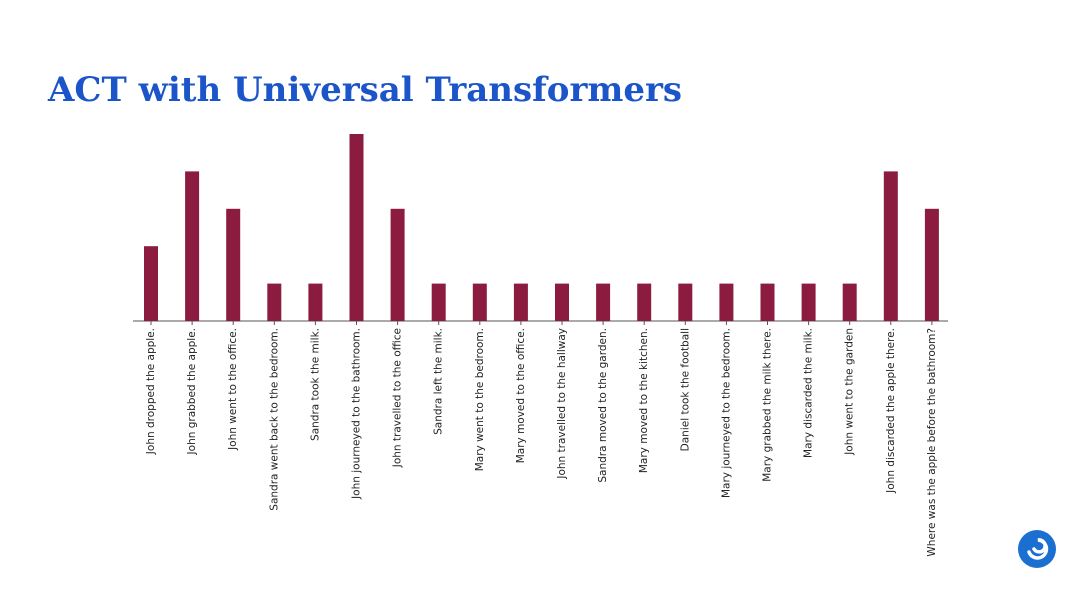 The image size is (1080, 612). What do you see at coordinates (521, 395) in the screenshot?
I see `x-tick-label: Mary moved to the office.` at bounding box center [521, 395].